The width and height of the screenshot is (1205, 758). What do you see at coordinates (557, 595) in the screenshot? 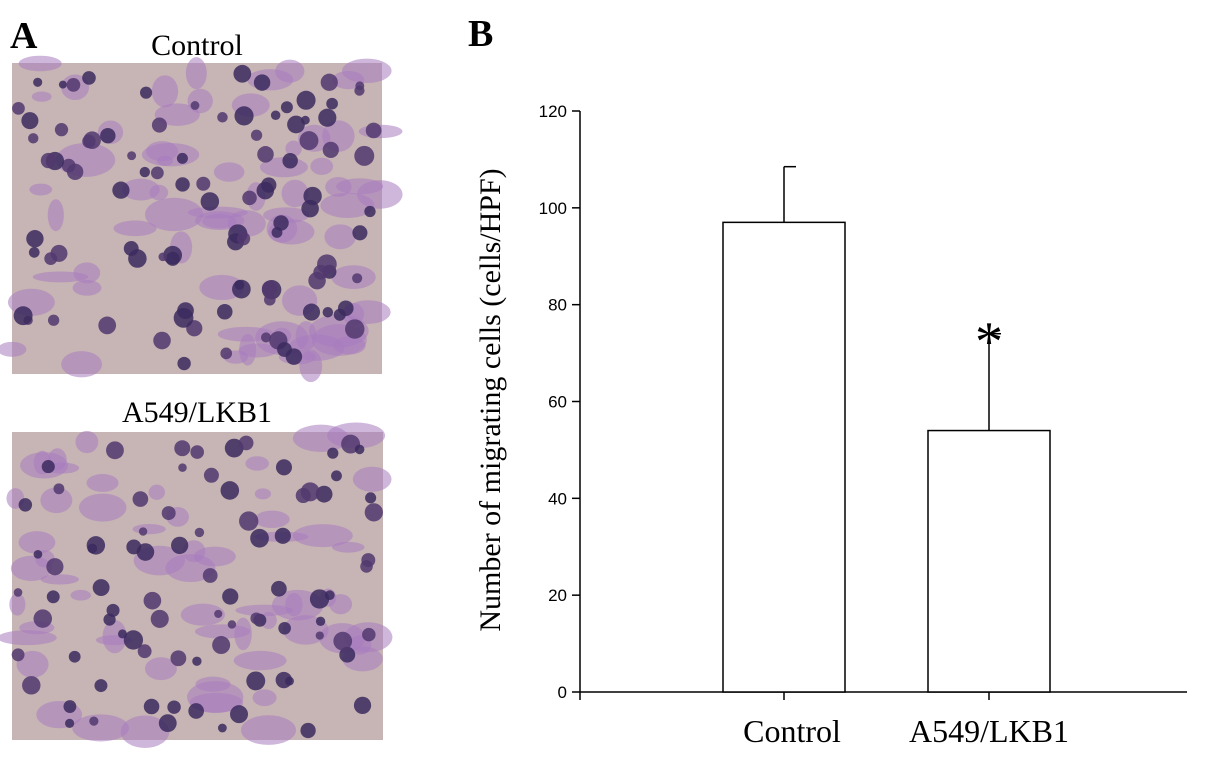
I see `y-tick-label: 20` at bounding box center [557, 595].